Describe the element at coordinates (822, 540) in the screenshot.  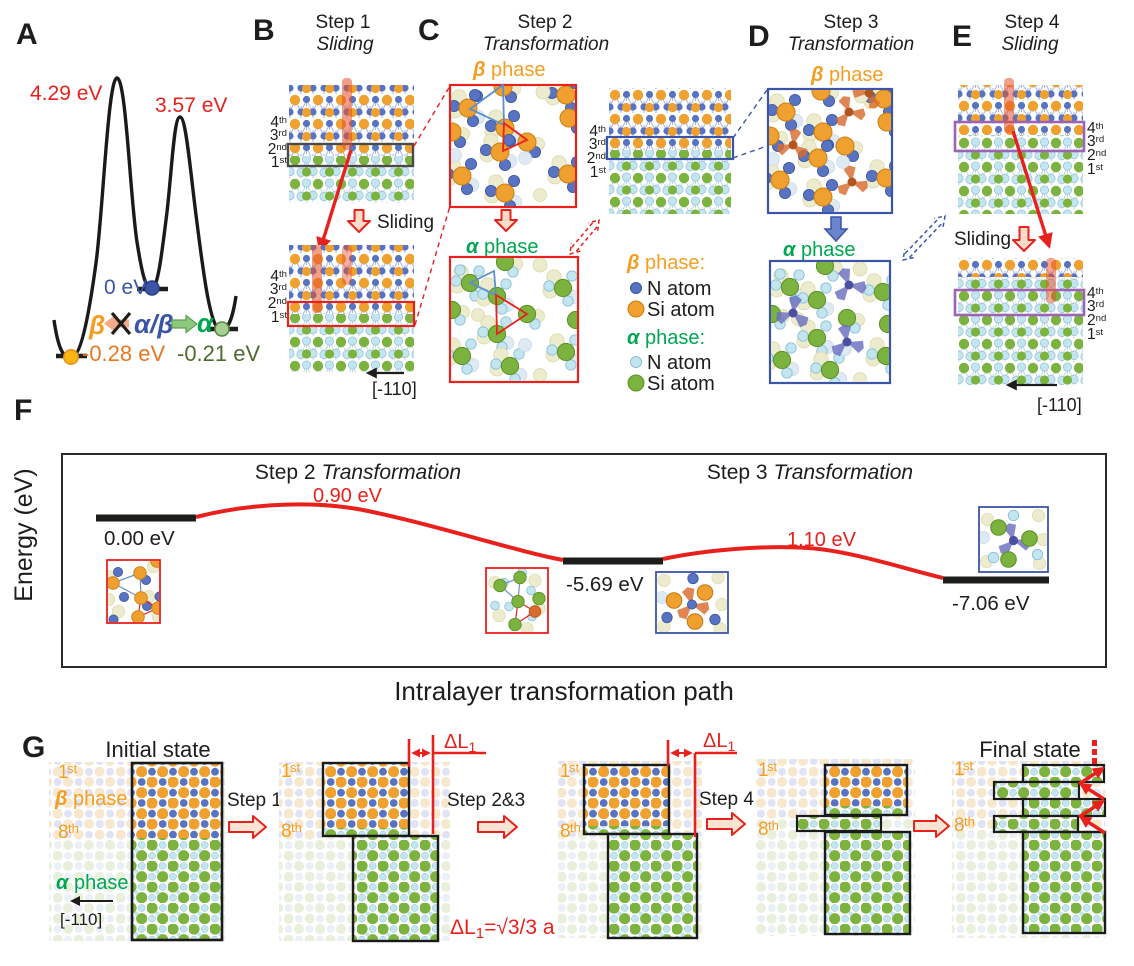
I see `svg-text: 1.10 eV` at that location.